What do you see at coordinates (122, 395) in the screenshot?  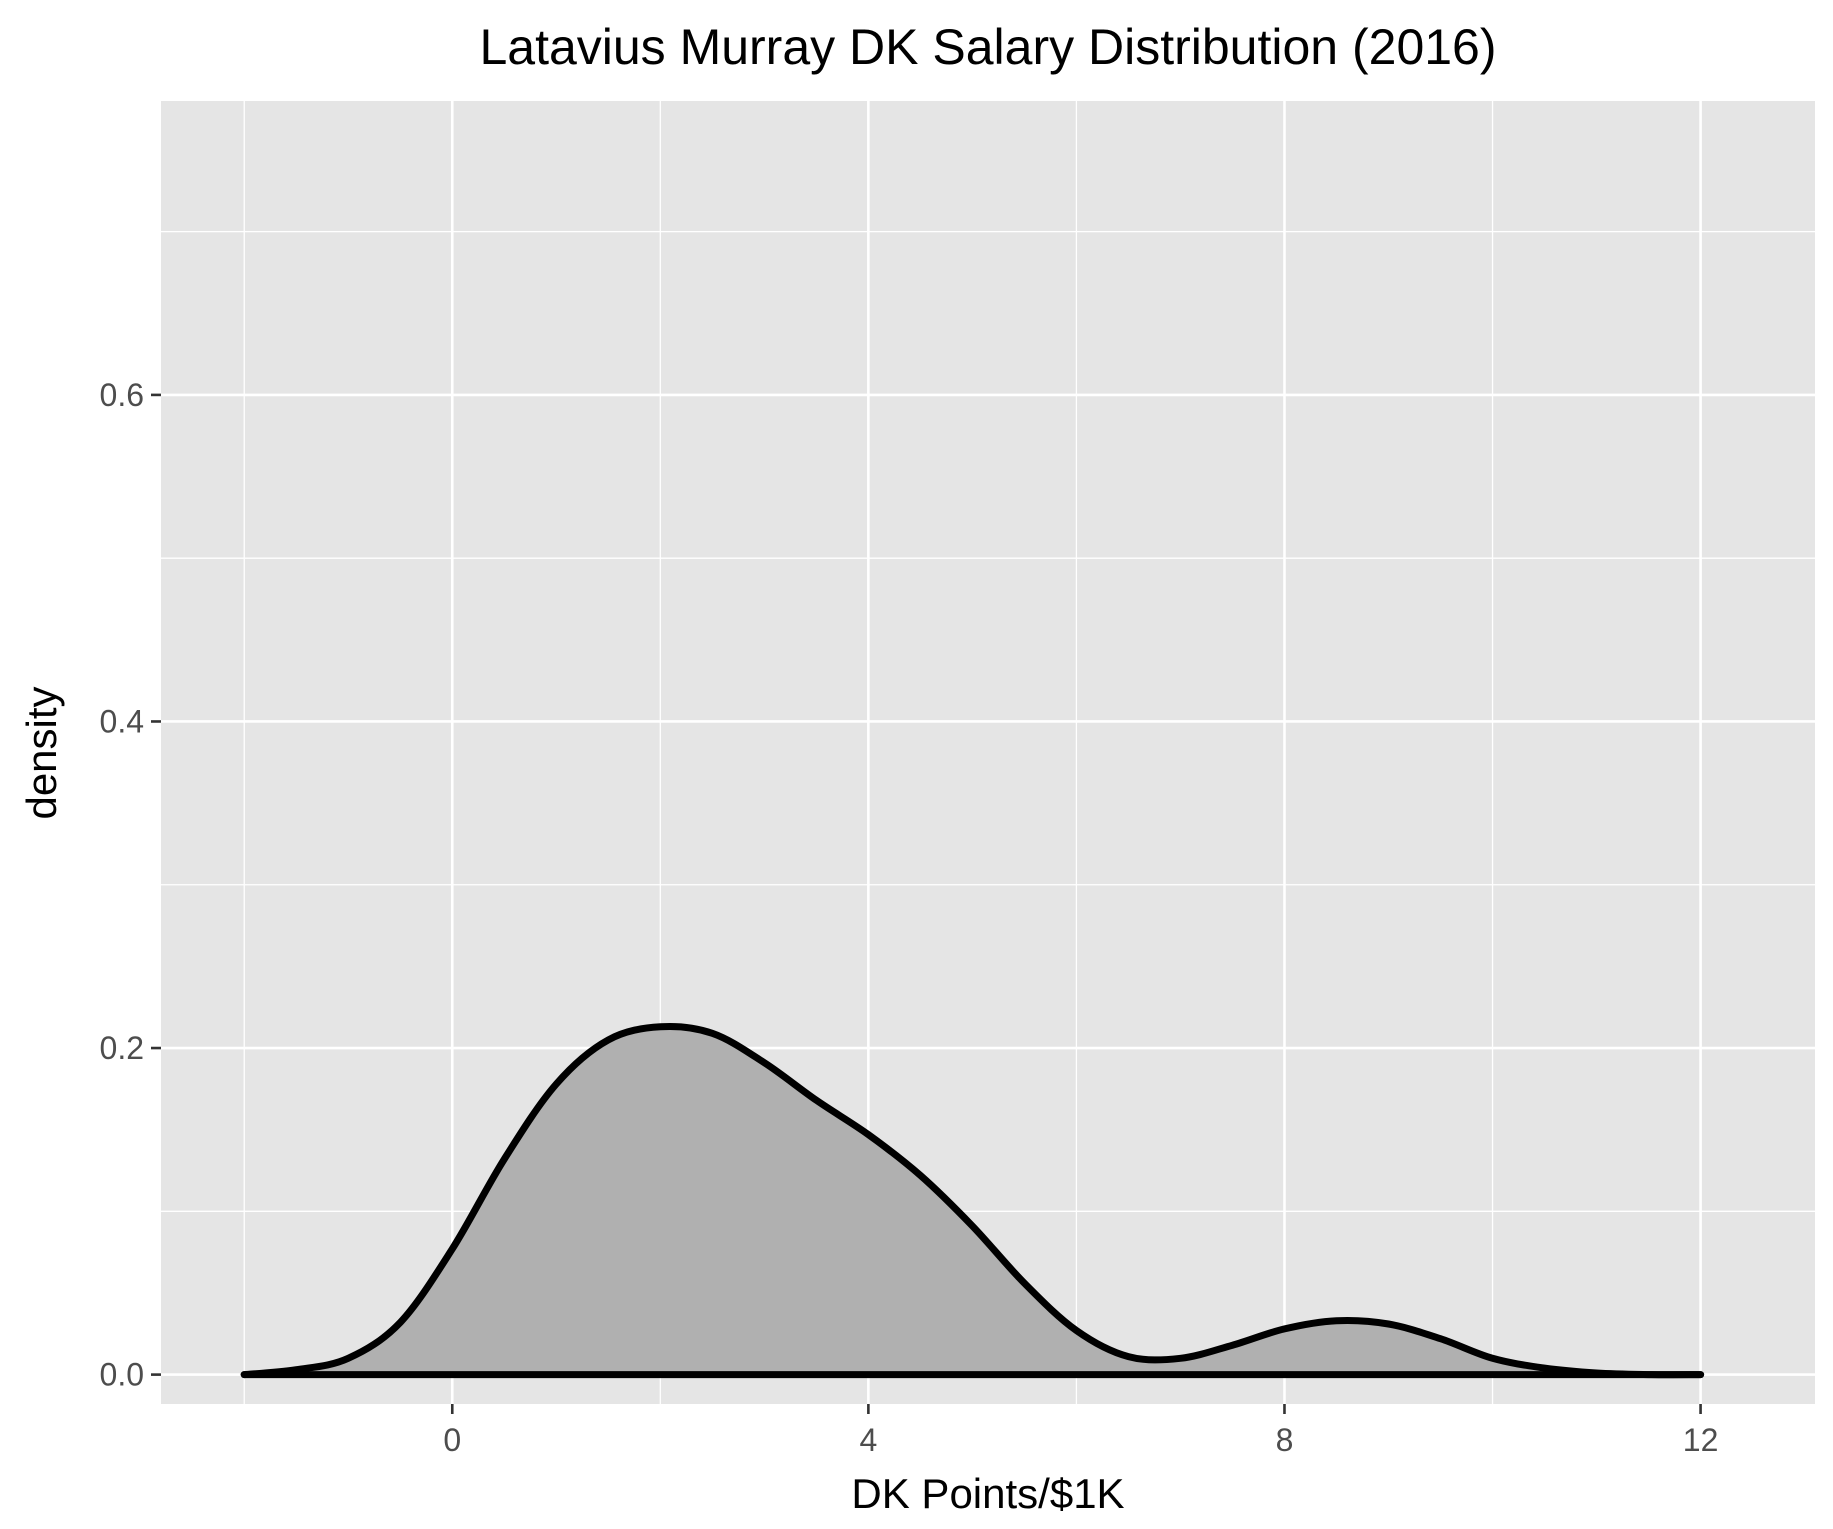 I see `y-tick-label: 0.6` at bounding box center [122, 395].